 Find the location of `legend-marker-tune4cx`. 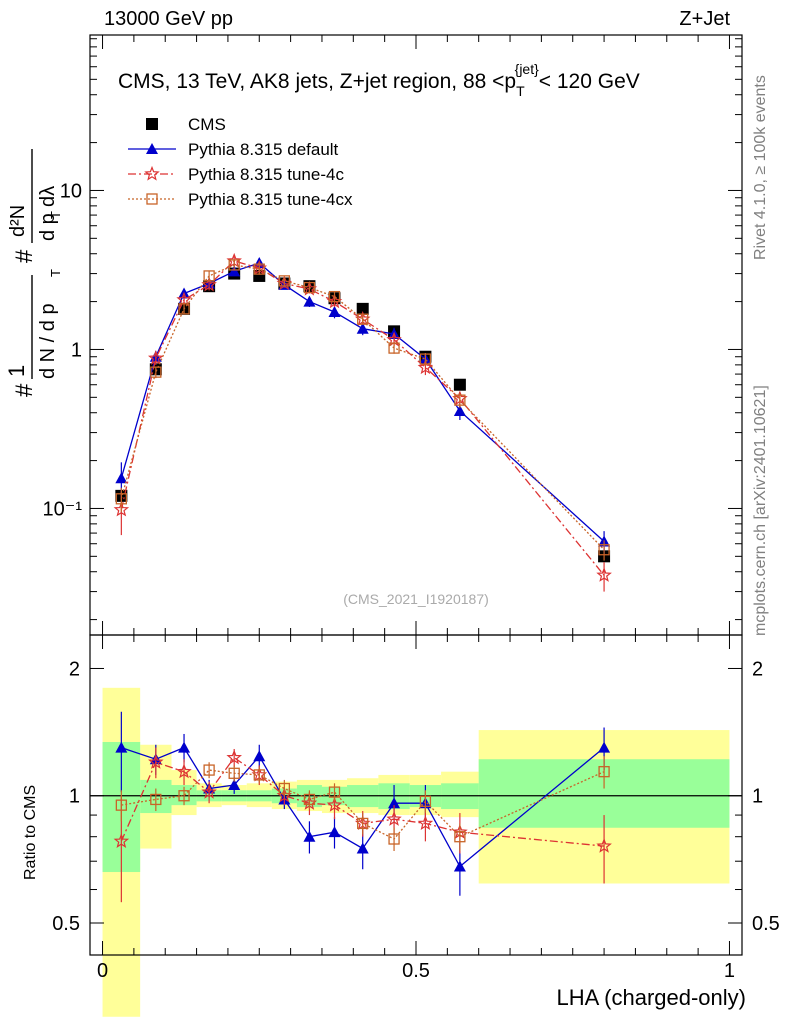

legend-marker-tune4cx is located at coordinates (152, 199).